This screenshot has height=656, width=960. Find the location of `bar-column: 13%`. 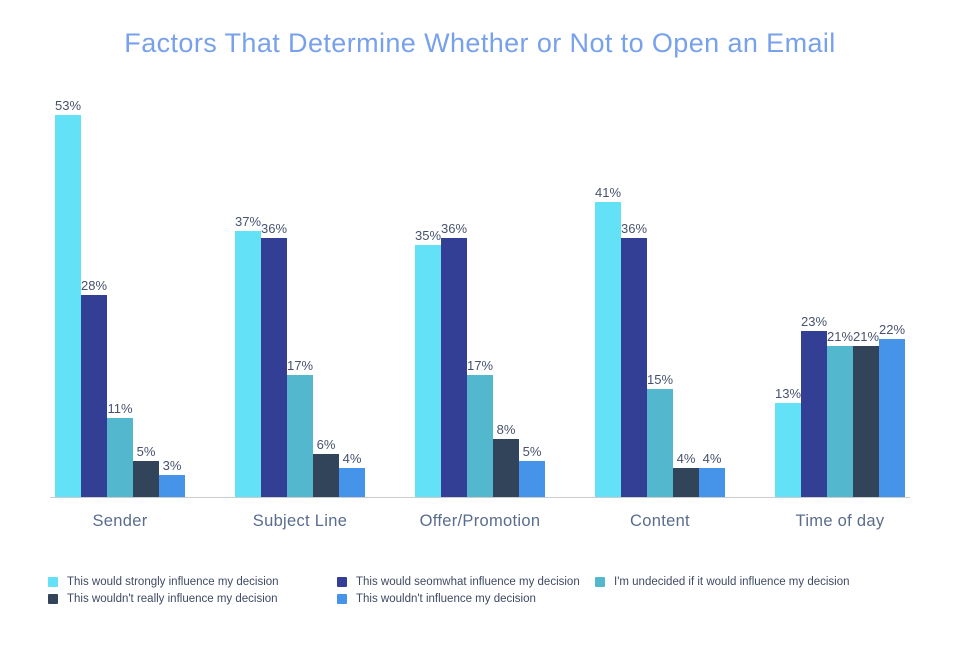

bar-column: 13% is located at coordinates (788, 442).